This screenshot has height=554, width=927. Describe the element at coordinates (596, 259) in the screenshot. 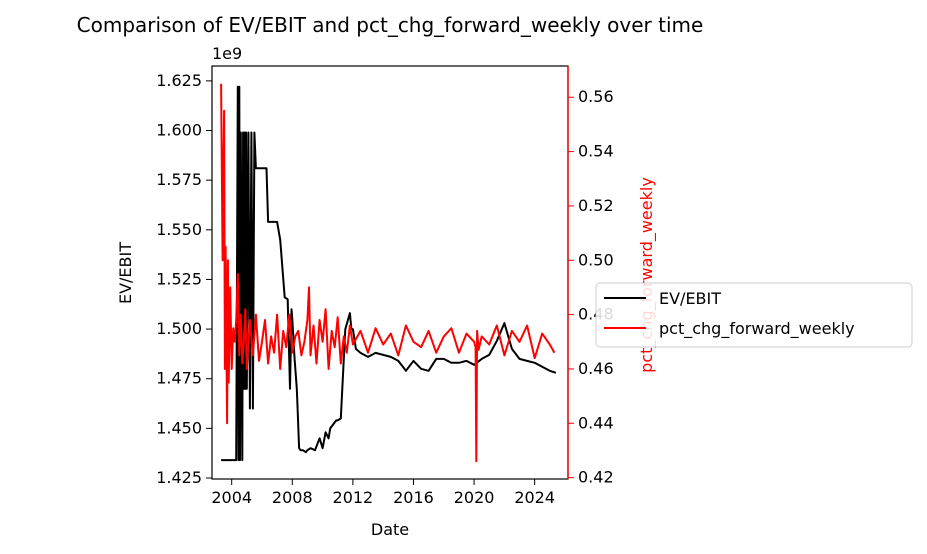

I see `right-y-tick-label: 0.50` at that location.